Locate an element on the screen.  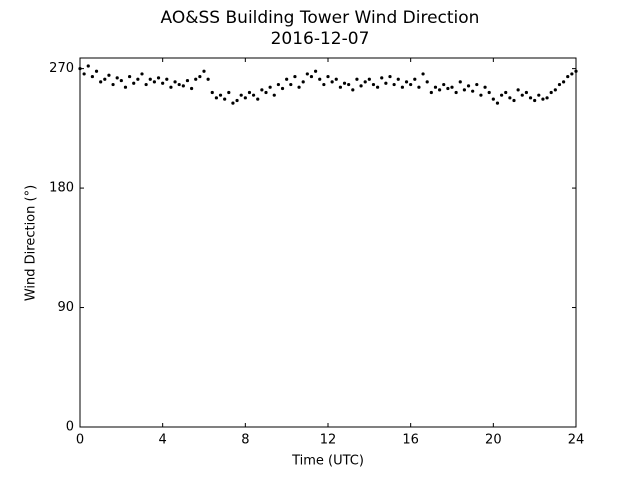
x-tick-label: 12 is located at coordinates (328, 440).